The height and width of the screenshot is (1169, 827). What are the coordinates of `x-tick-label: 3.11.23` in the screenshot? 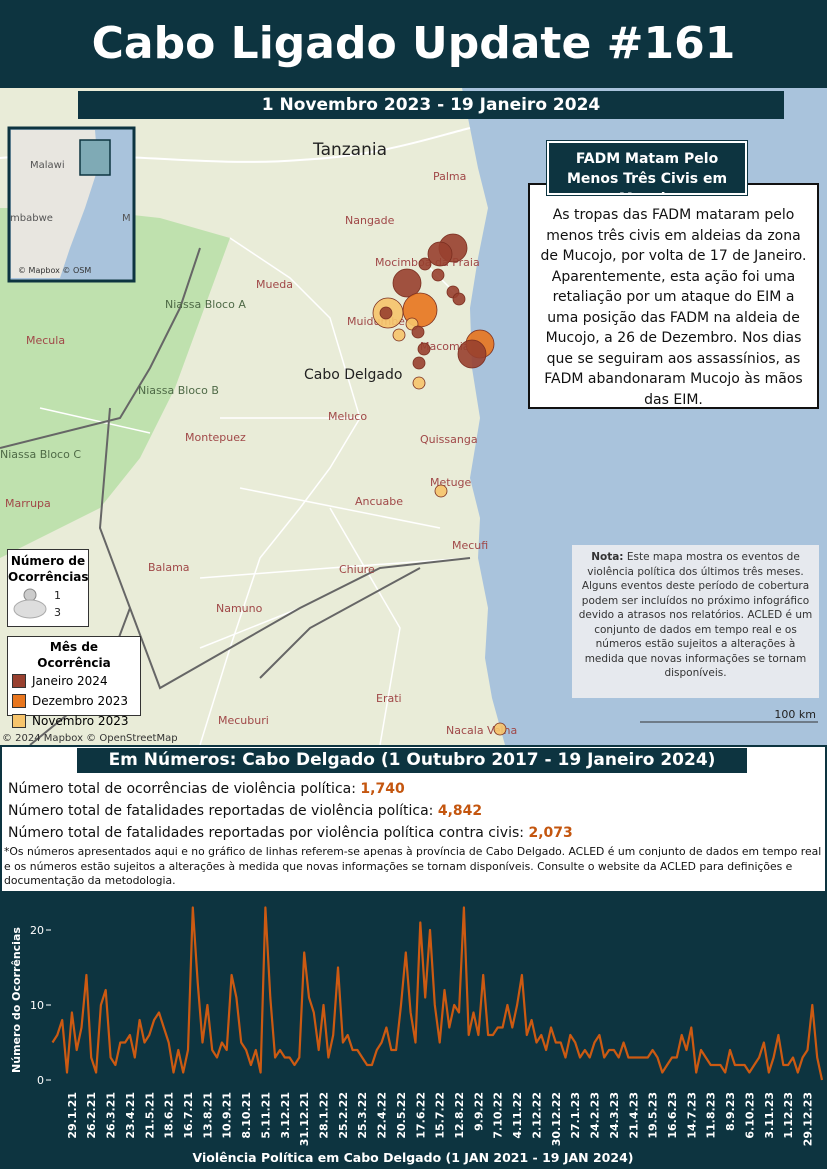 It's located at (769, 1115).